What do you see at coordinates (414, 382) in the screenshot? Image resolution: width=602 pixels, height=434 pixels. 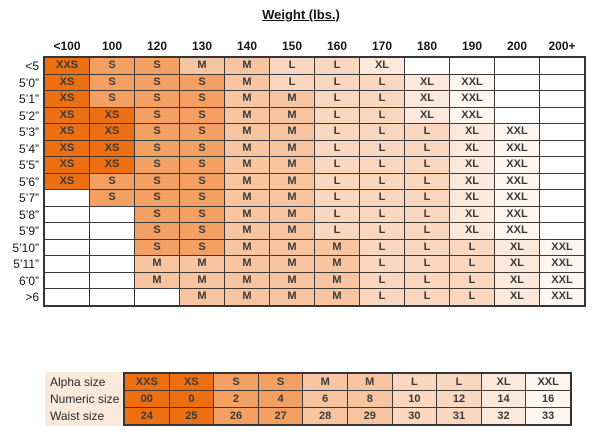 I see `size-key-cell: L` at bounding box center [414, 382].